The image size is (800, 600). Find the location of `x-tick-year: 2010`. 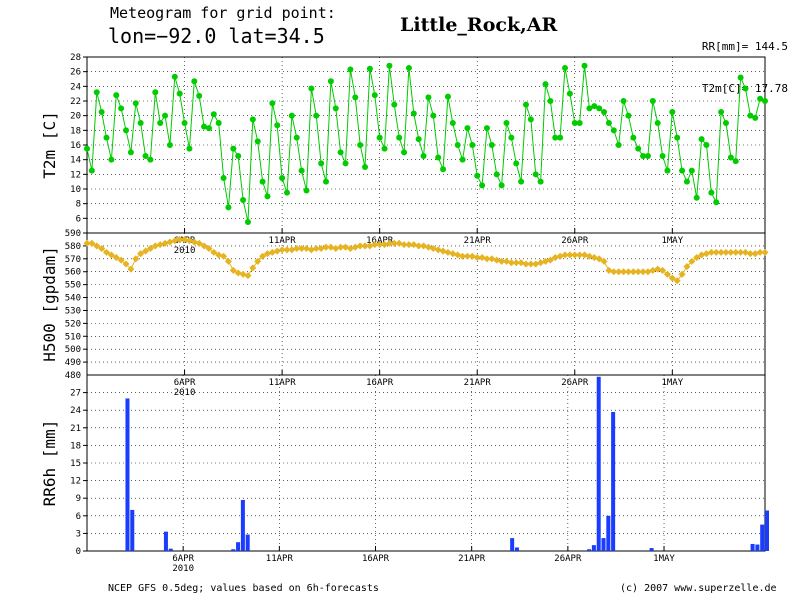

x-tick-year: 2010 is located at coordinates (185, 393).